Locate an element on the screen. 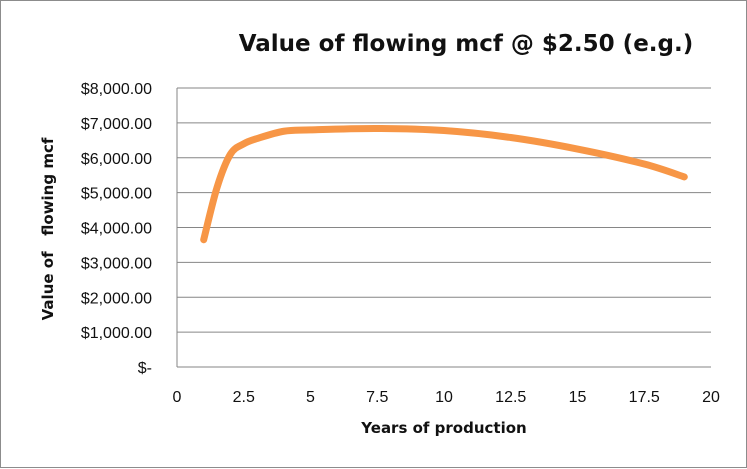 The height and width of the screenshot is (469, 747). y-tick-label: $4,000.00 is located at coordinates (116, 229).